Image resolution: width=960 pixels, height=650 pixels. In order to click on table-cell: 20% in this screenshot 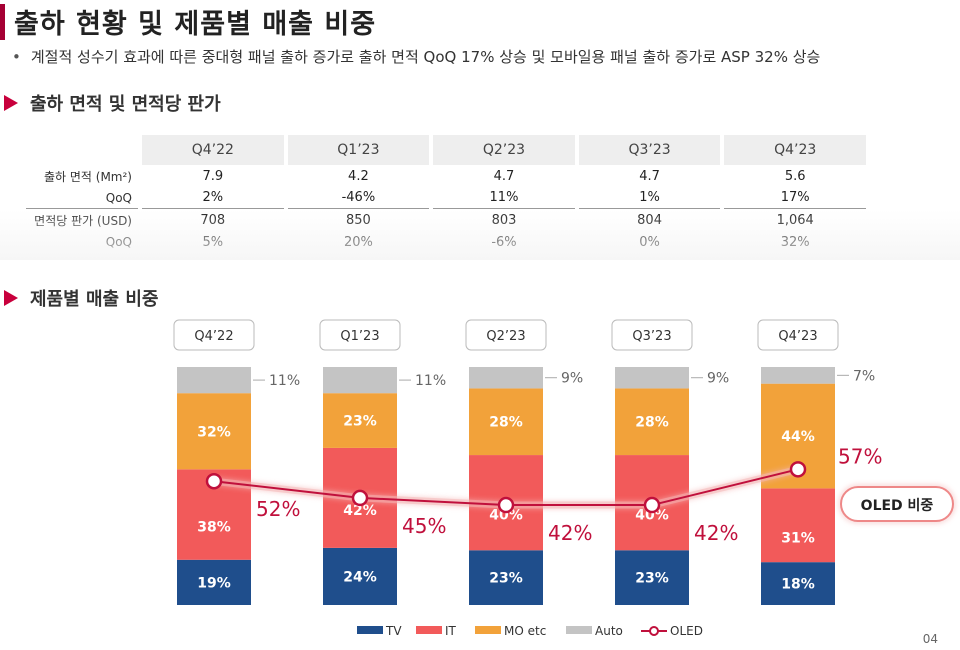, I will do `click(358, 242)`.